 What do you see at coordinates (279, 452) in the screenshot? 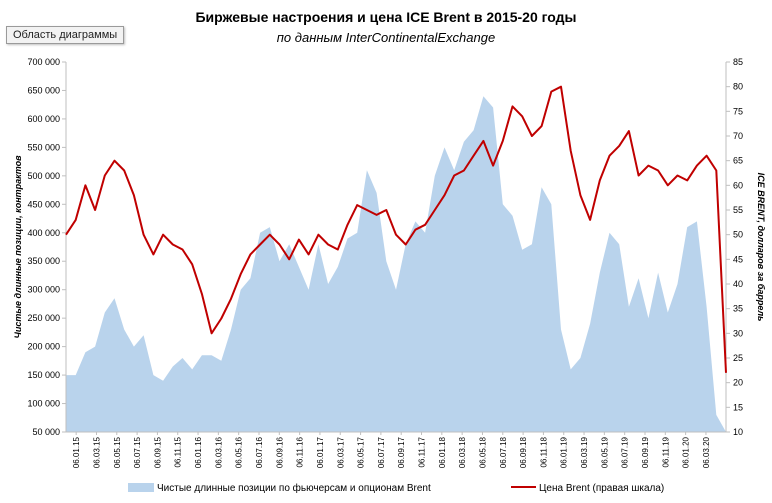
I see `x-tick-label: 06.09.16` at bounding box center [279, 452].